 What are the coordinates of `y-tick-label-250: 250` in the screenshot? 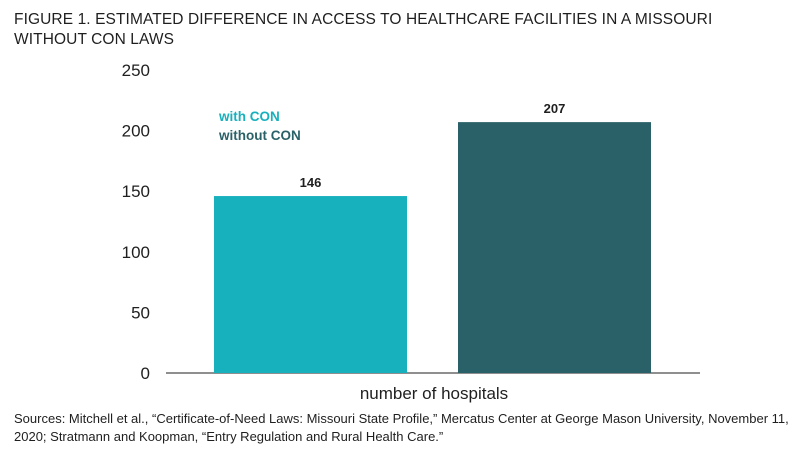 It's located at (136, 70).